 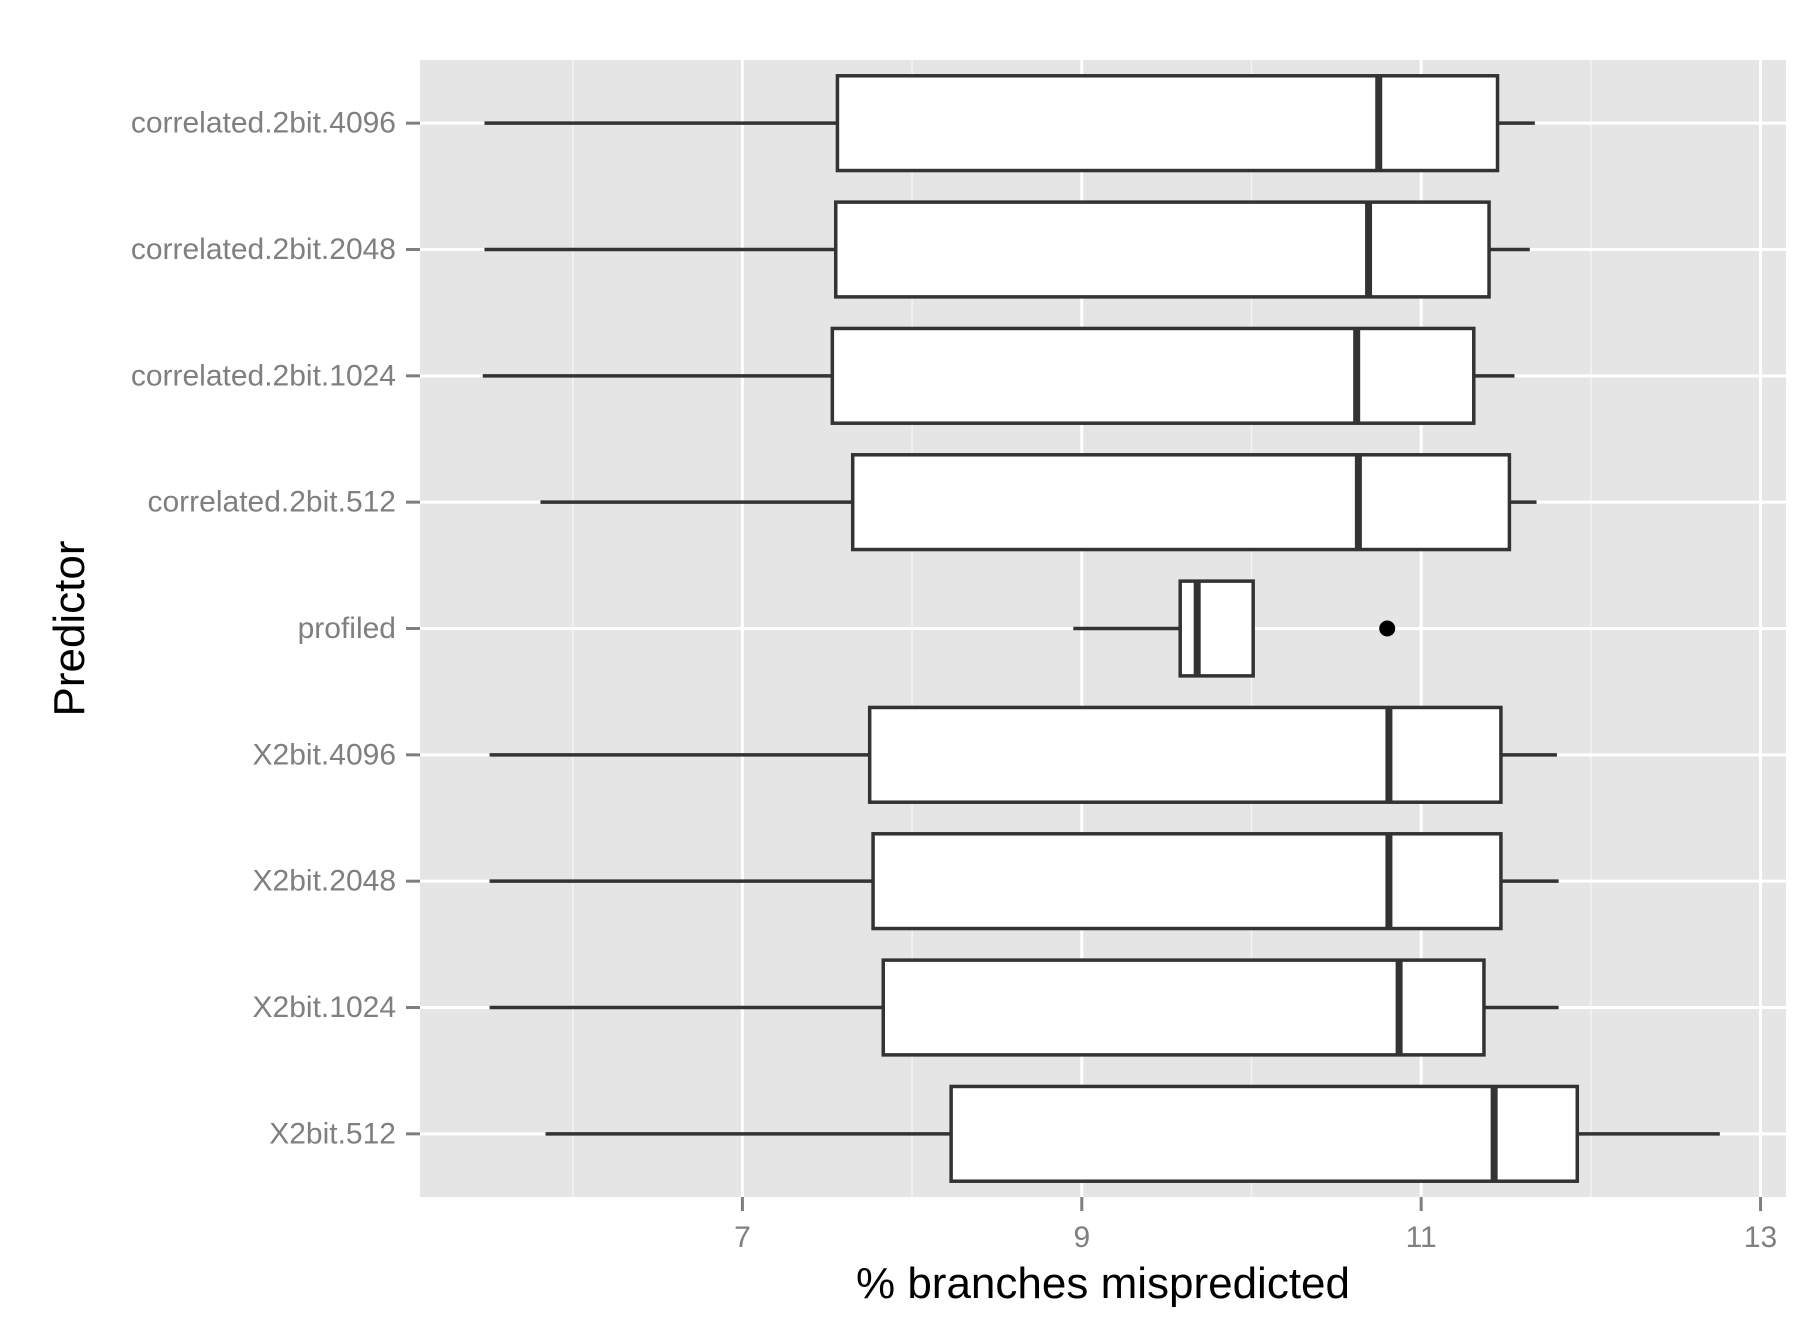 What do you see at coordinates (324, 1007) in the screenshot?
I see `y-tick-label: X2bit.1024` at bounding box center [324, 1007].